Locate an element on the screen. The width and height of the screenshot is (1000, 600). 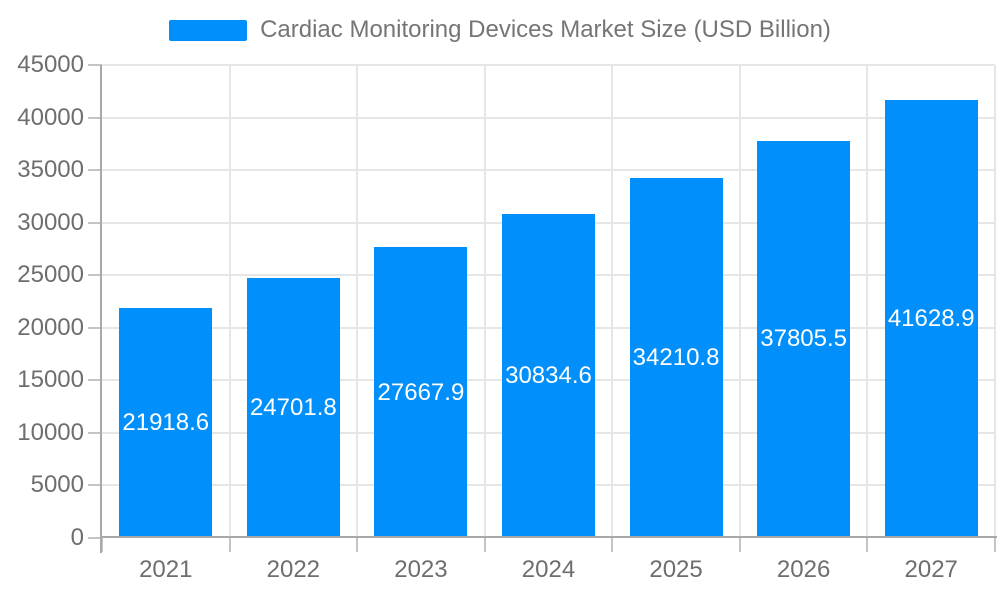
legend-marker is located at coordinates (208, 30).